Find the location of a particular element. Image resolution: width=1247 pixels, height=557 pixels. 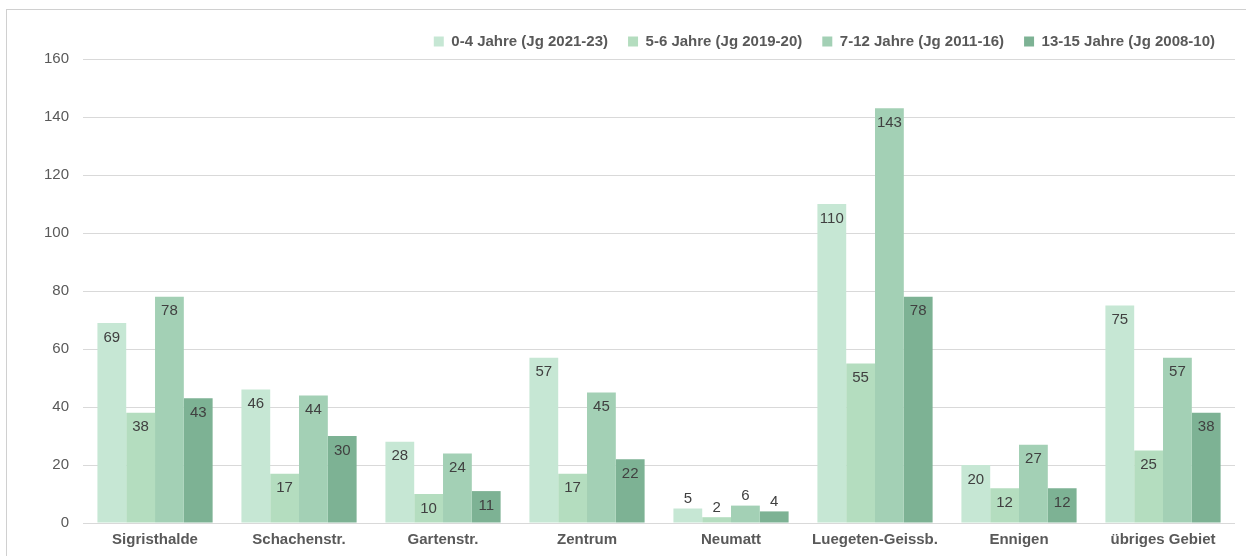

data-label: 22 is located at coordinates (630, 472).